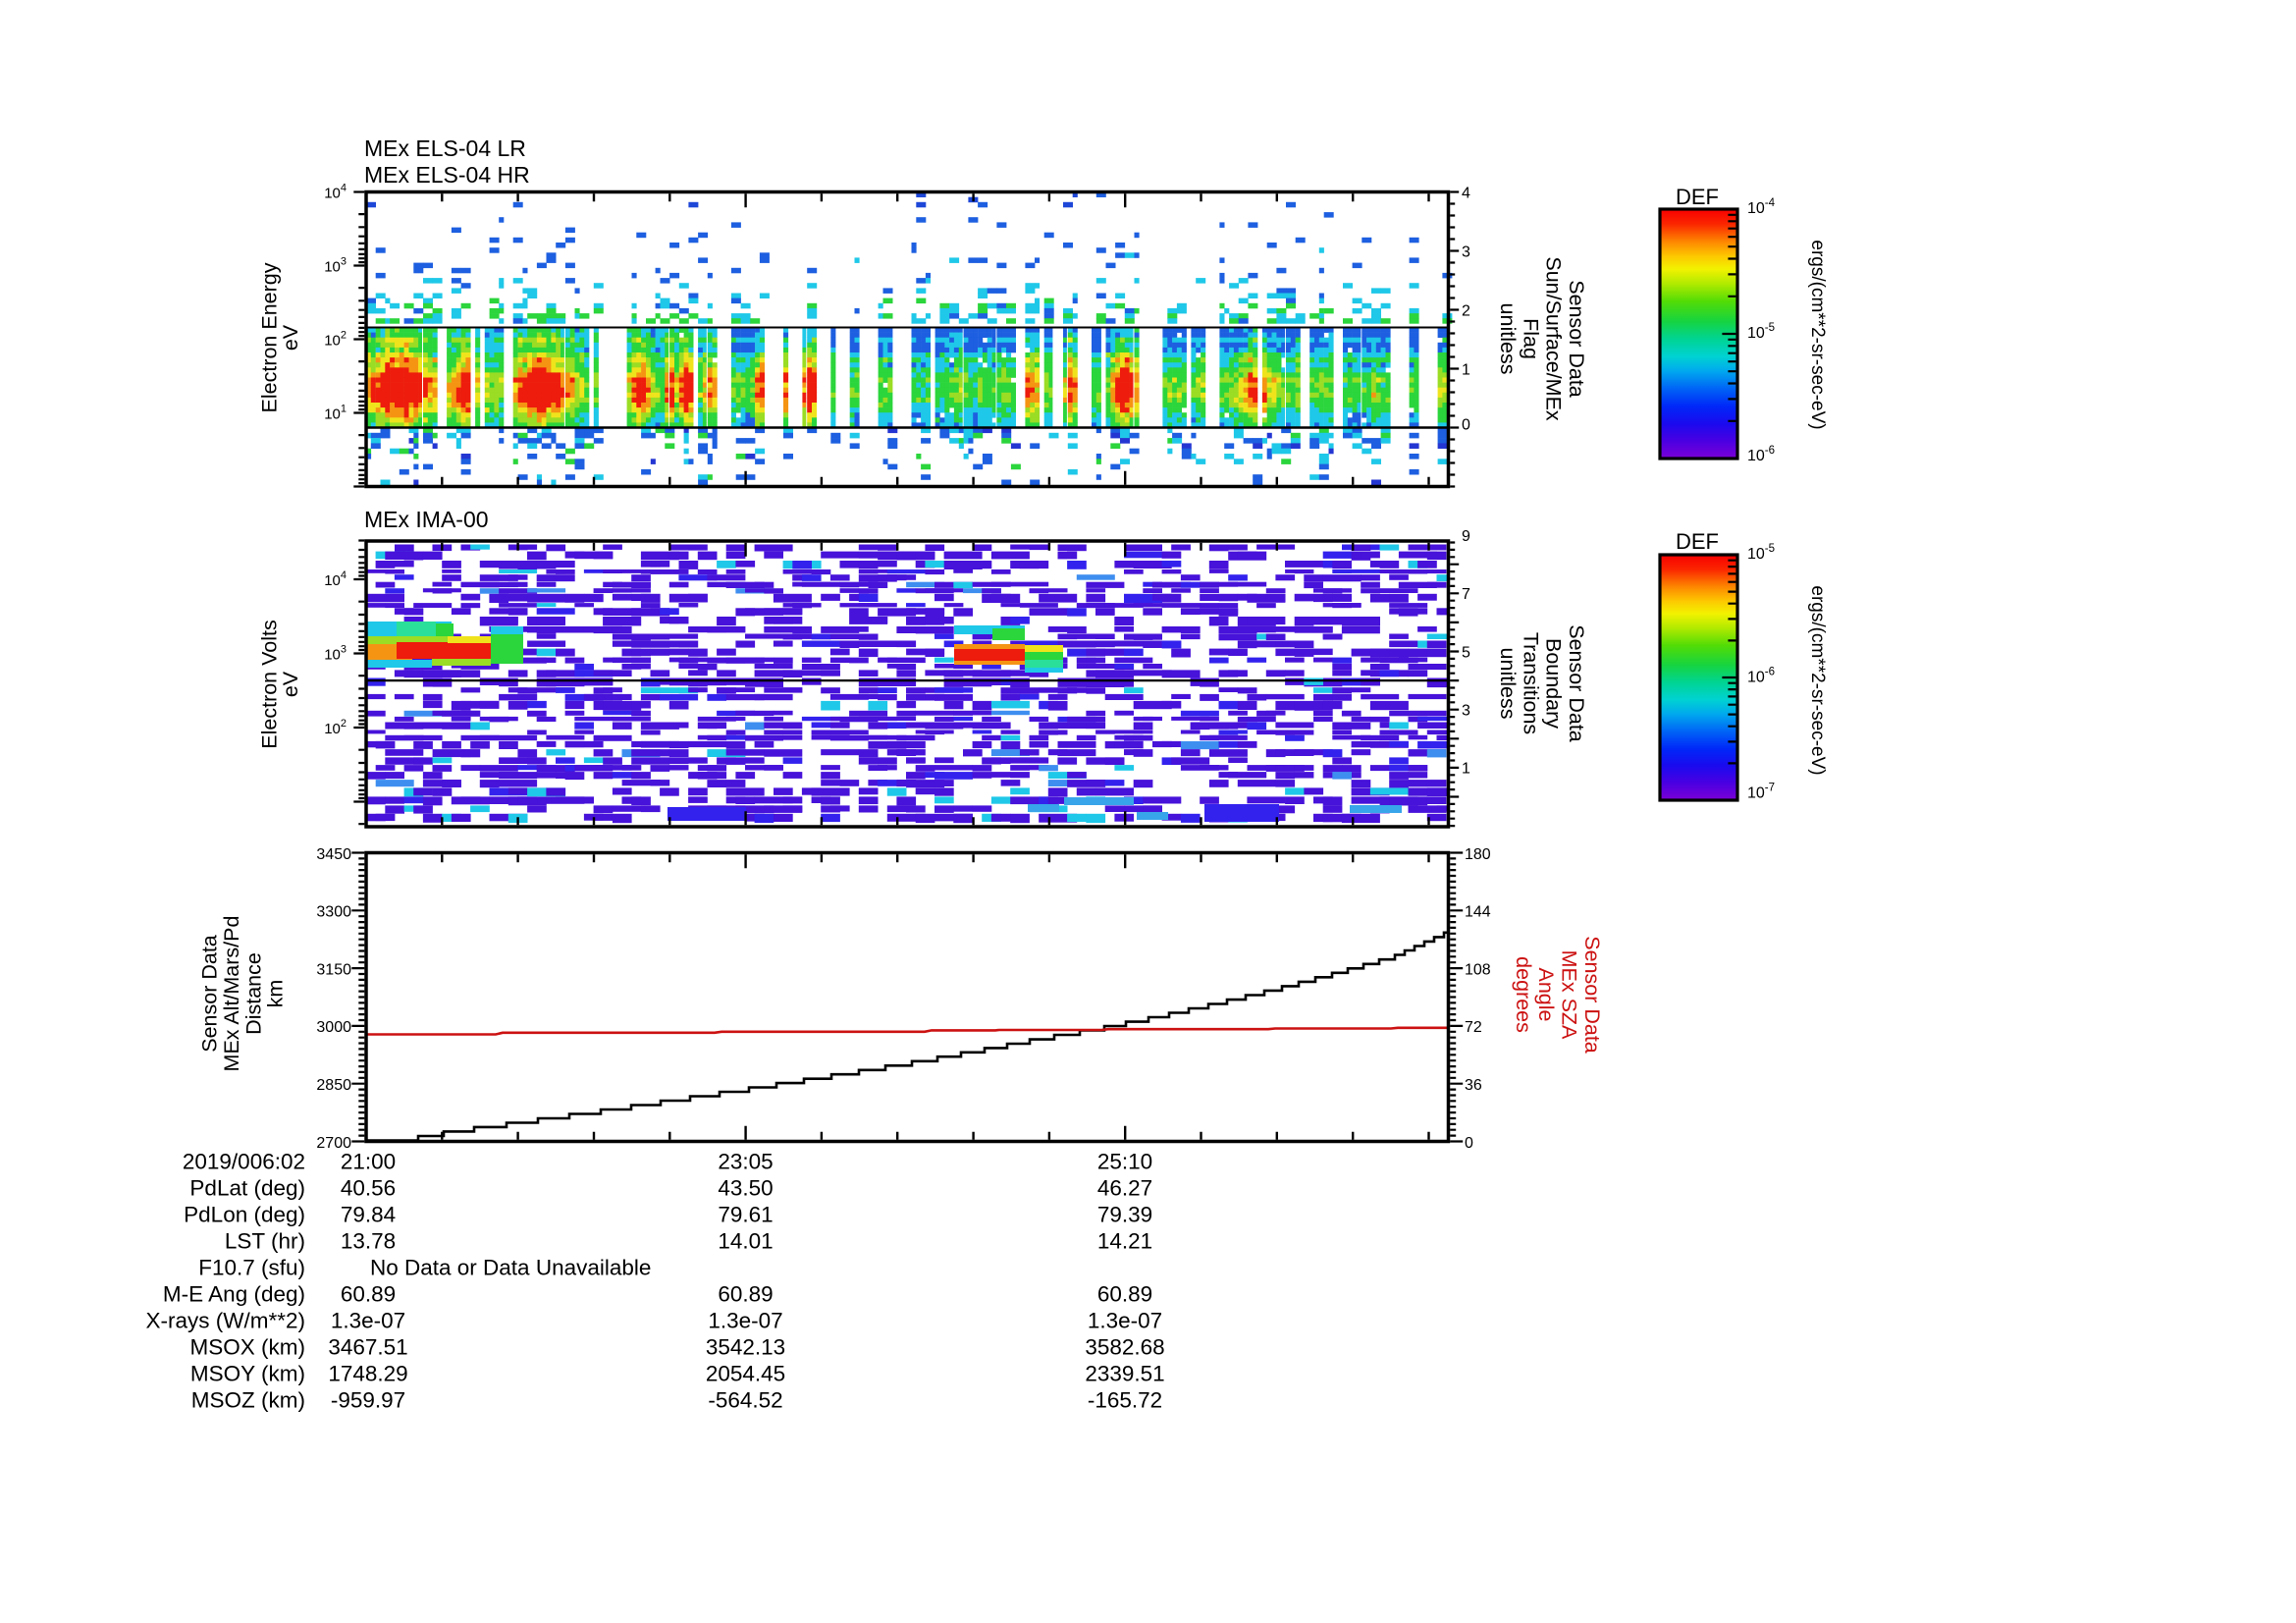  I want to click on svg-text: PdLon (deg), so click(245, 1215).